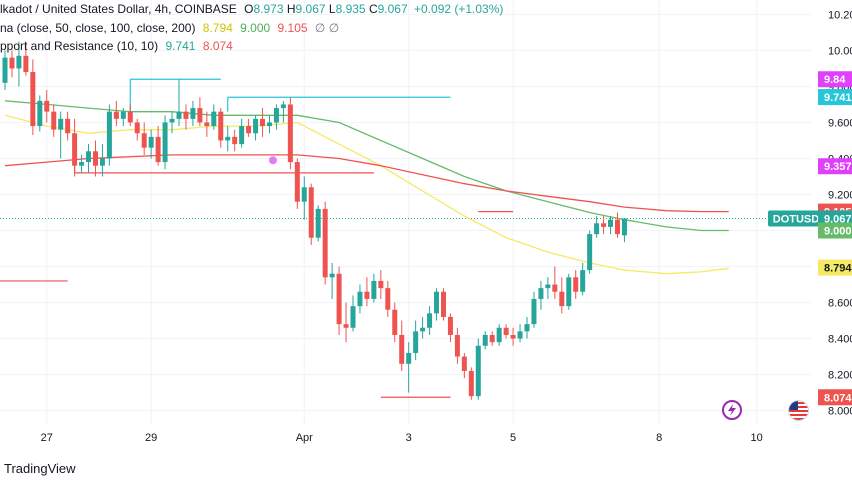 The height and width of the screenshot is (485, 852). Describe the element at coordinates (292, 28) in the screenshot. I see `ma200-value: 9.105` at that location.